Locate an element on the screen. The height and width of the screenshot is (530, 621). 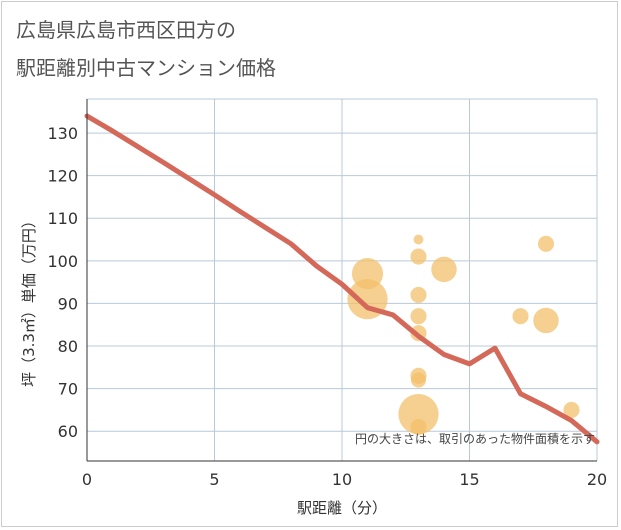
y-tick-label: 110 is located at coordinates (62, 218).